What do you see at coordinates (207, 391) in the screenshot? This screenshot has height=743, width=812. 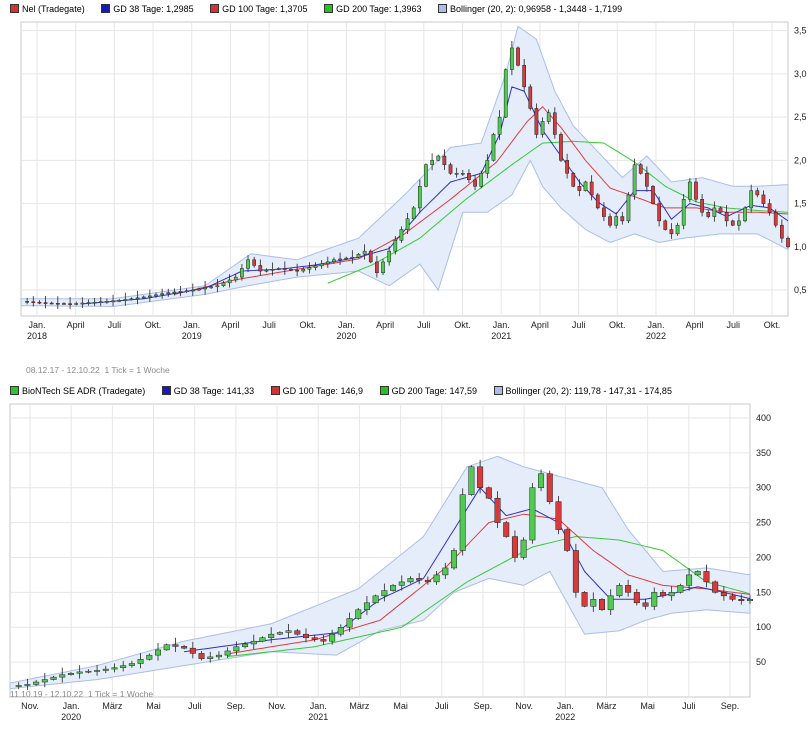 I see `legend-item: GD 38 Tage: 141,33` at bounding box center [207, 391].